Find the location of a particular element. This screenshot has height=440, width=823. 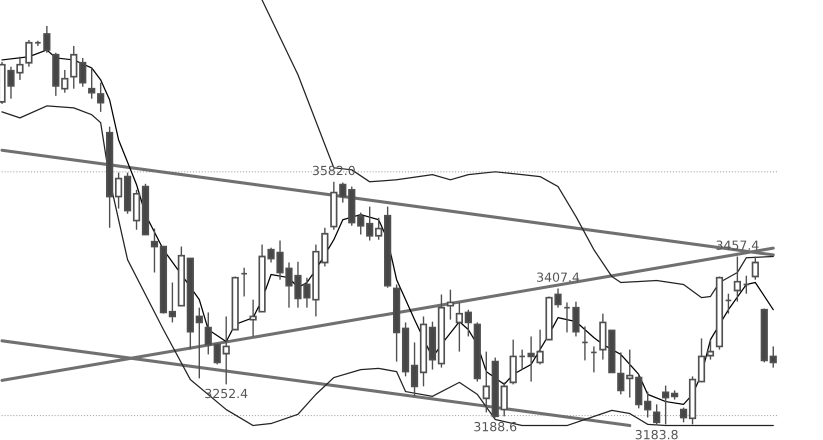

annotation: 3582.0 is located at coordinates (333, 171).